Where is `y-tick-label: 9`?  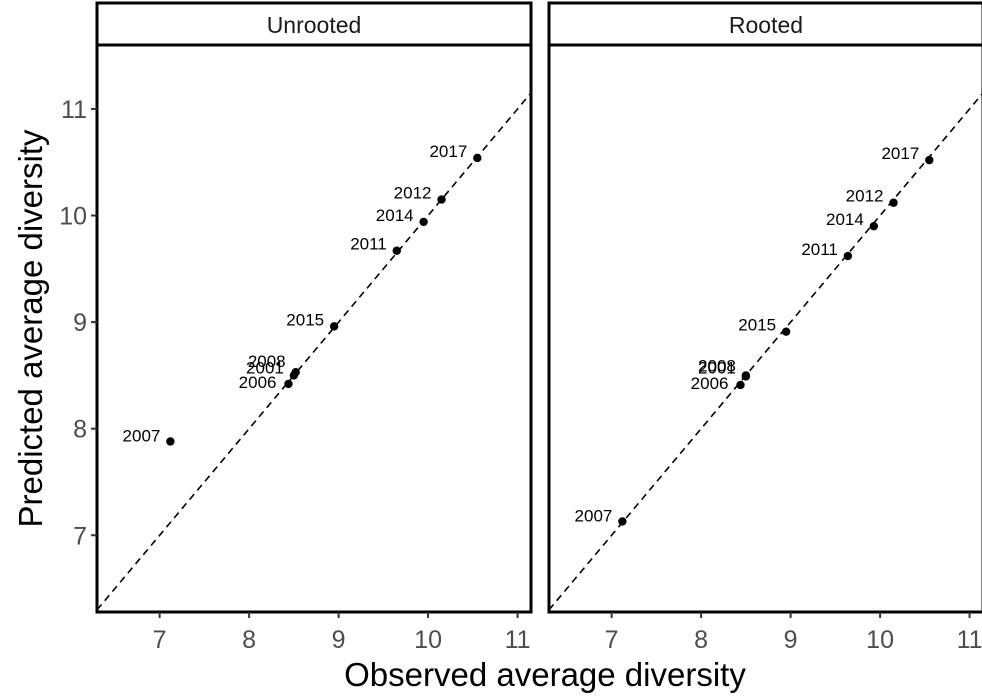
y-tick-label: 9 is located at coordinates (80, 323).